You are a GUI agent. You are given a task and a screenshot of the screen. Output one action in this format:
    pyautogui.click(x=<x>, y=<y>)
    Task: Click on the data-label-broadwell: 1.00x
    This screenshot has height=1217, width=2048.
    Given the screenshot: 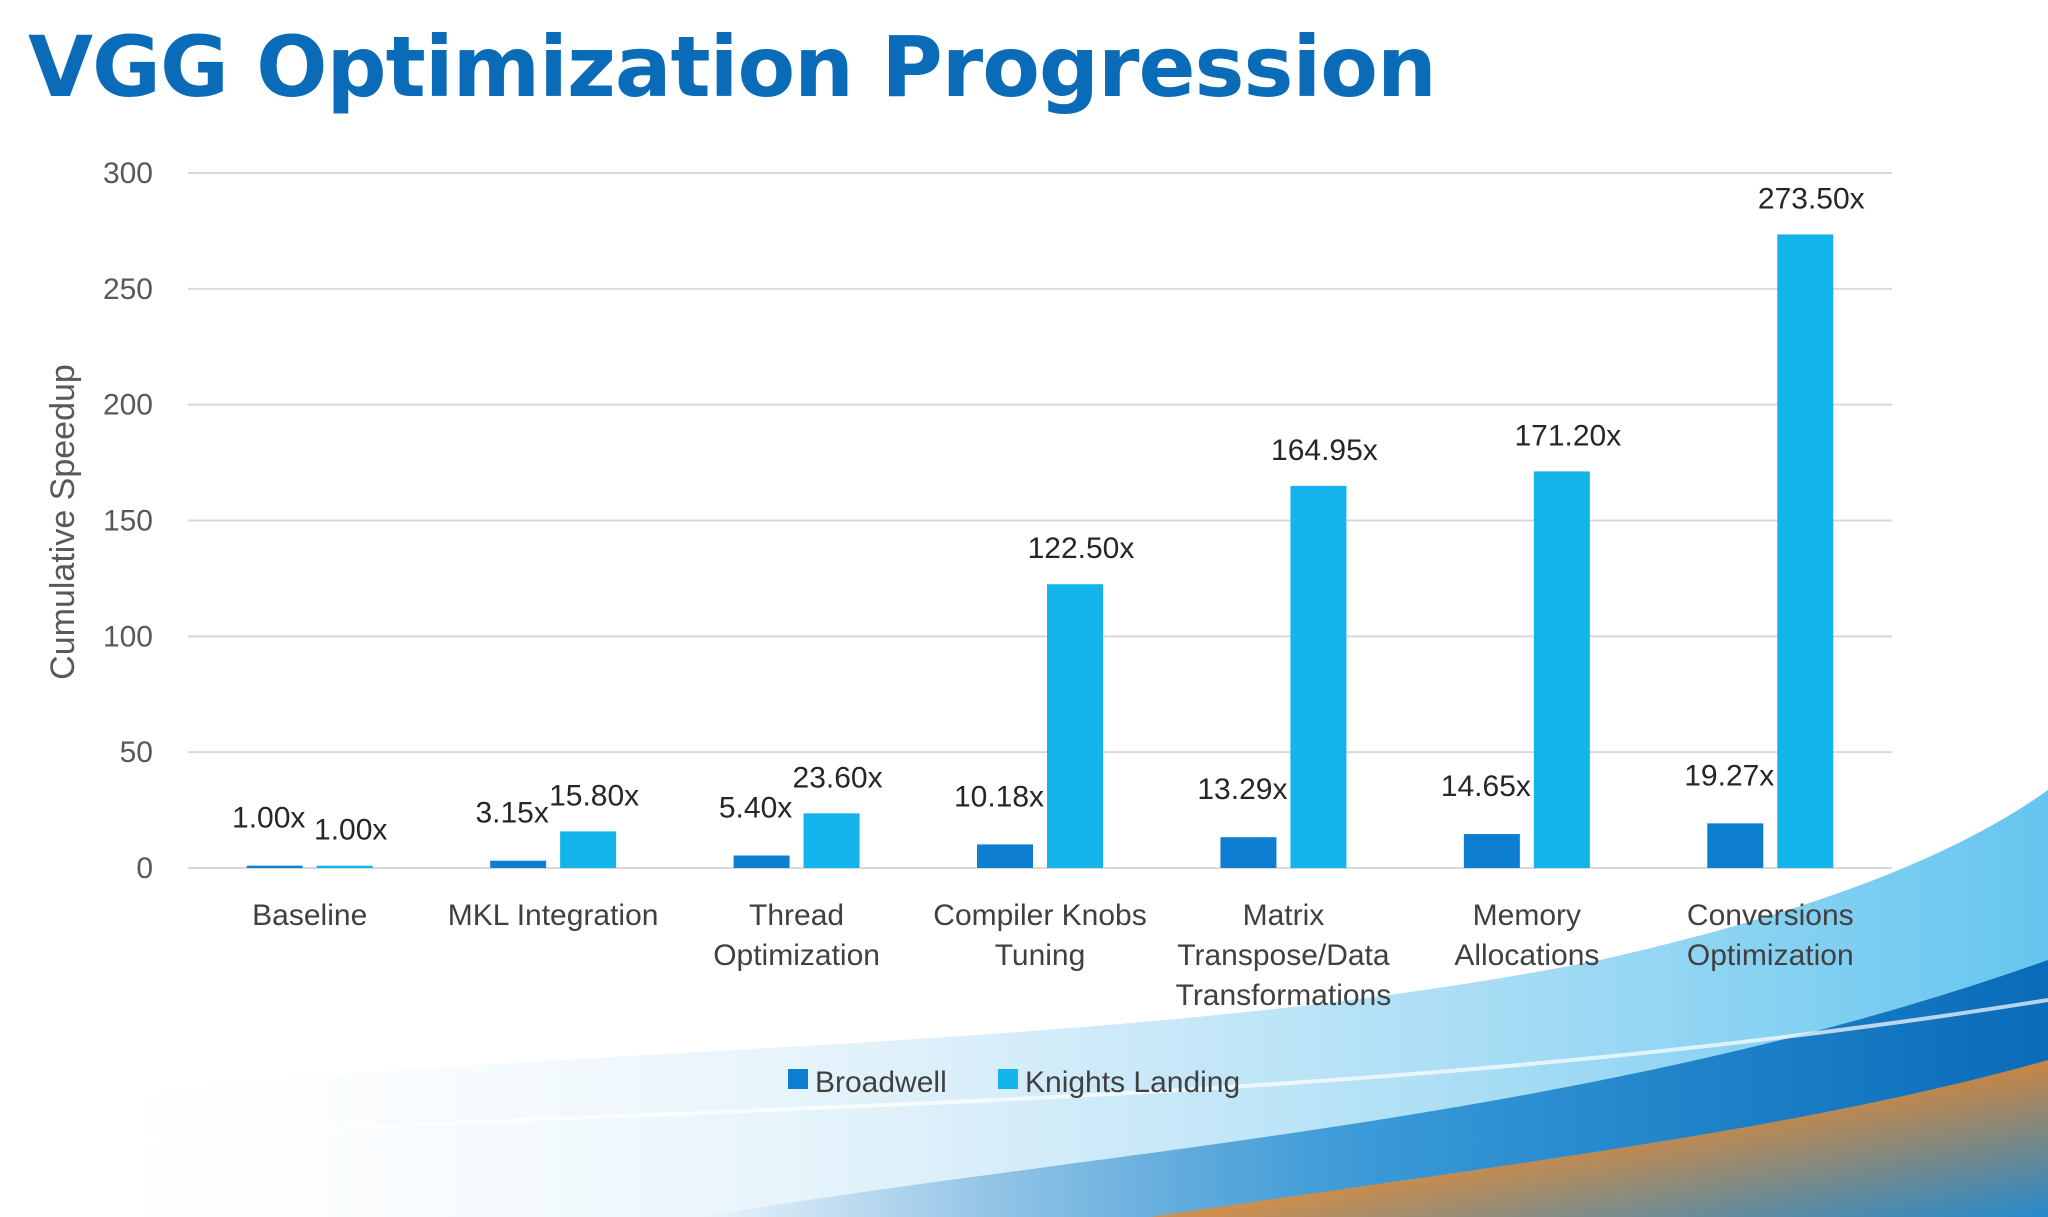 What is the action you would take?
    pyautogui.click(x=268, y=818)
    